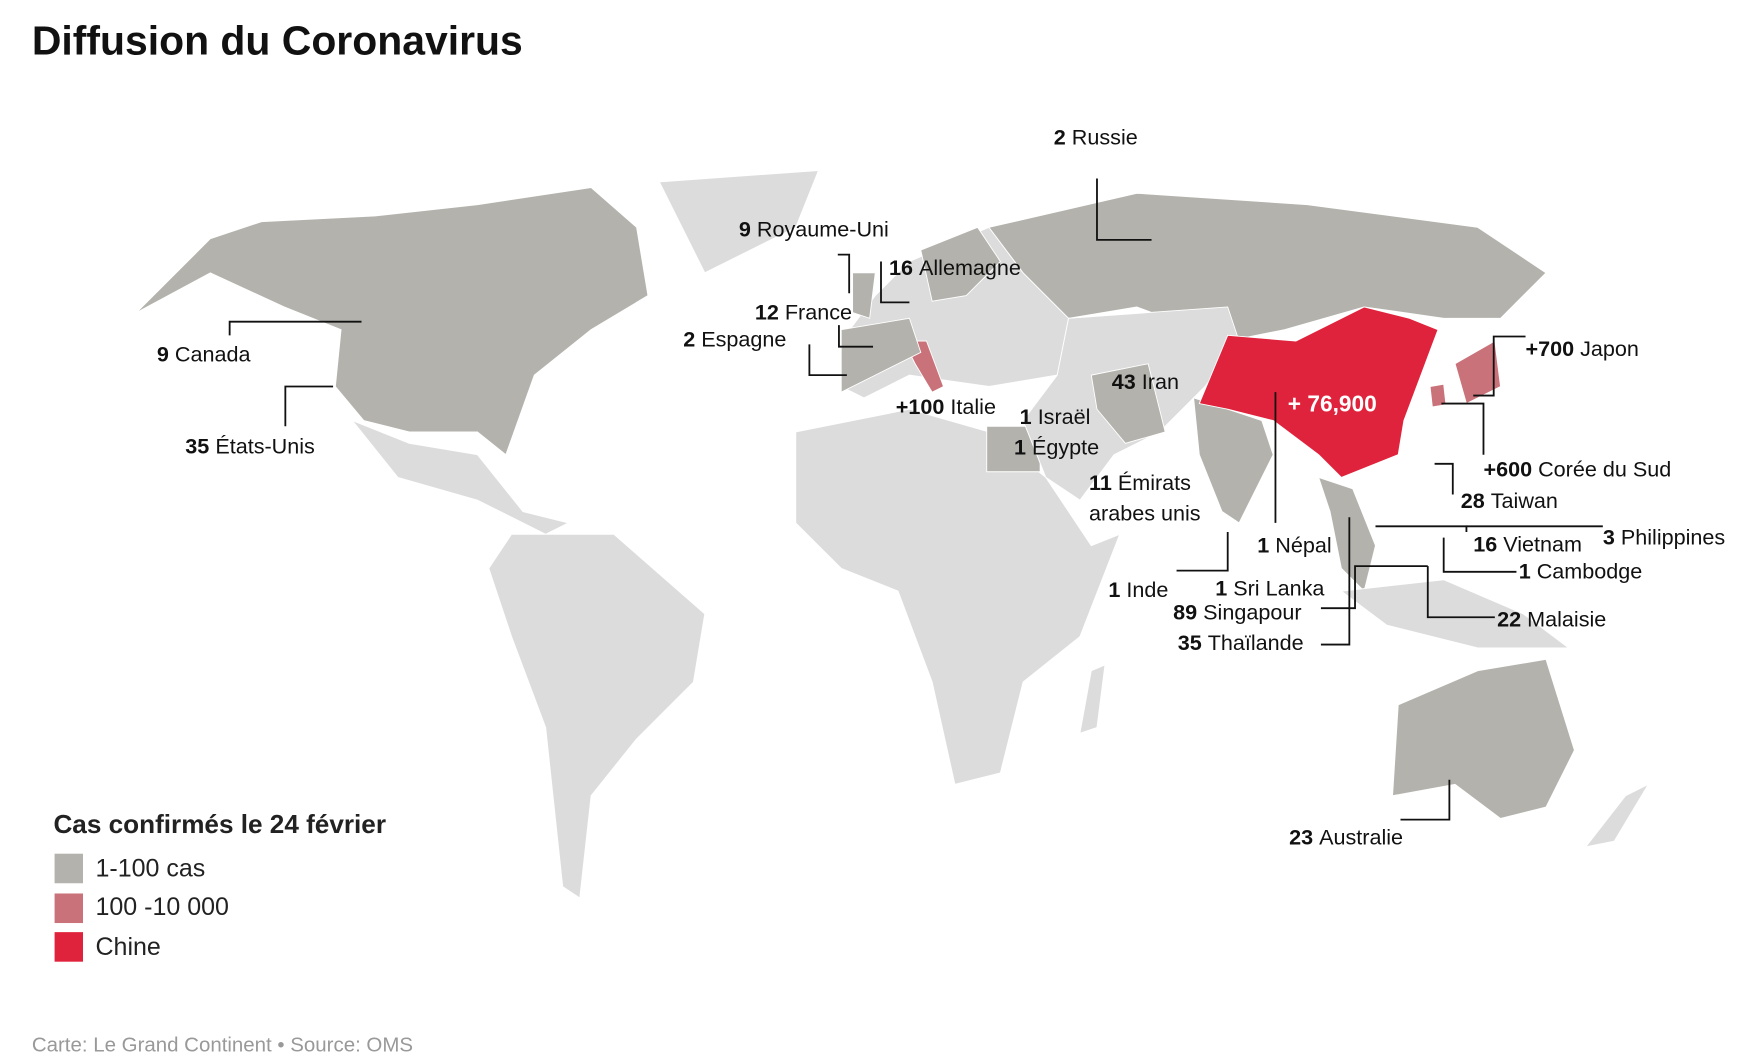 The height and width of the screenshot is (1064, 1762). Describe the element at coordinates (219, 824) in the screenshot. I see `legend-title: Cas confirmés le 24 février` at that location.